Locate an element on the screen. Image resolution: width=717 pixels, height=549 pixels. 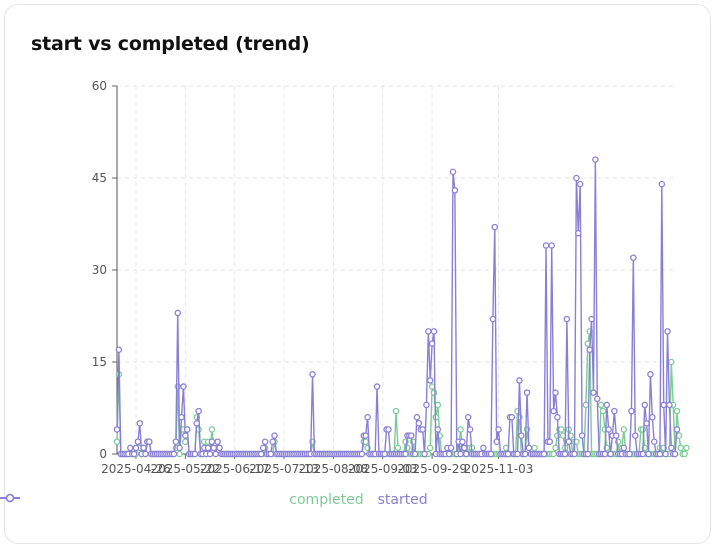
legend-item-started: started is located at coordinates (214, 500).